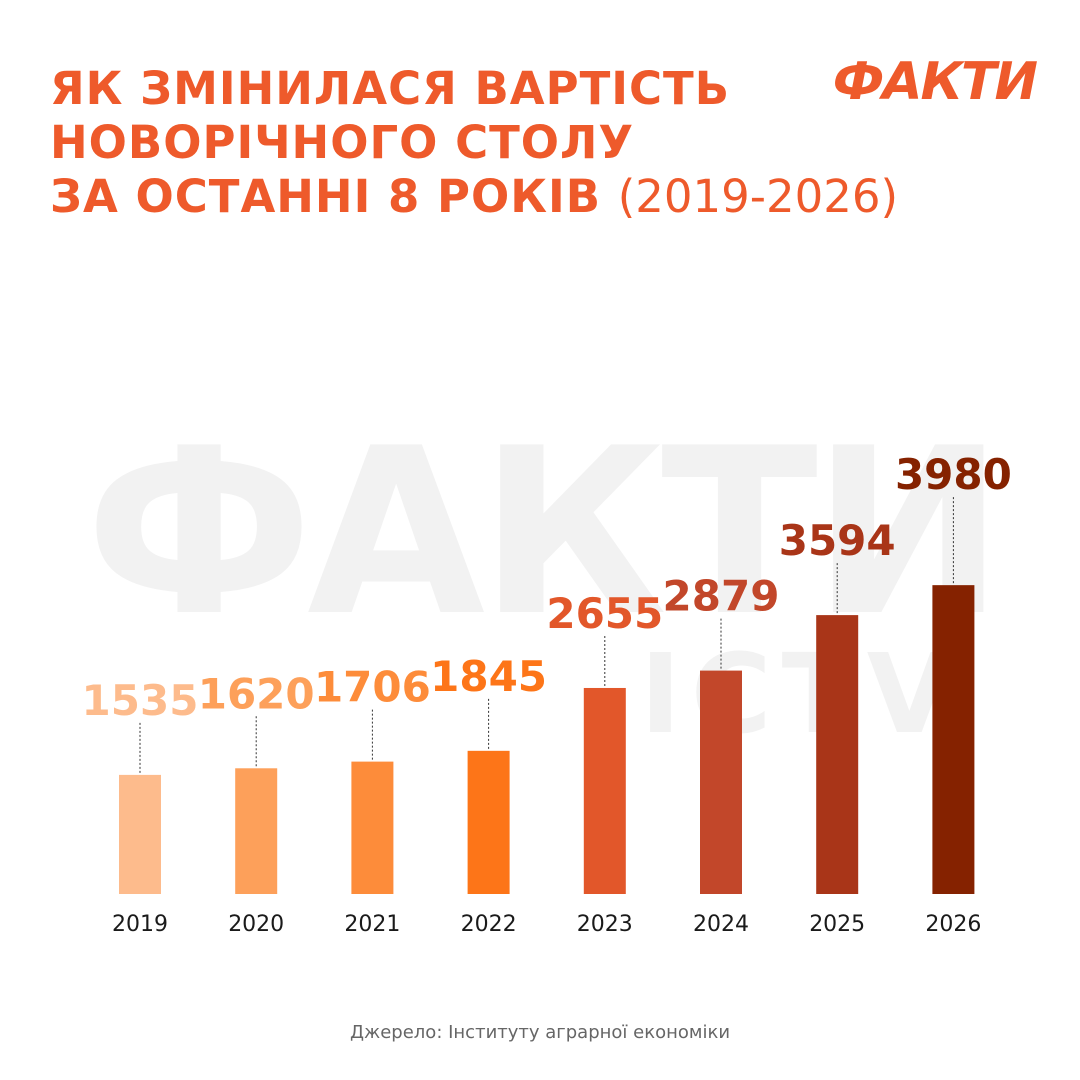 Image resolution: width=1080 pixels, height=1080 pixels. Describe the element at coordinates (953, 924) in the screenshot. I see `x-tick-label: 2026` at that location.